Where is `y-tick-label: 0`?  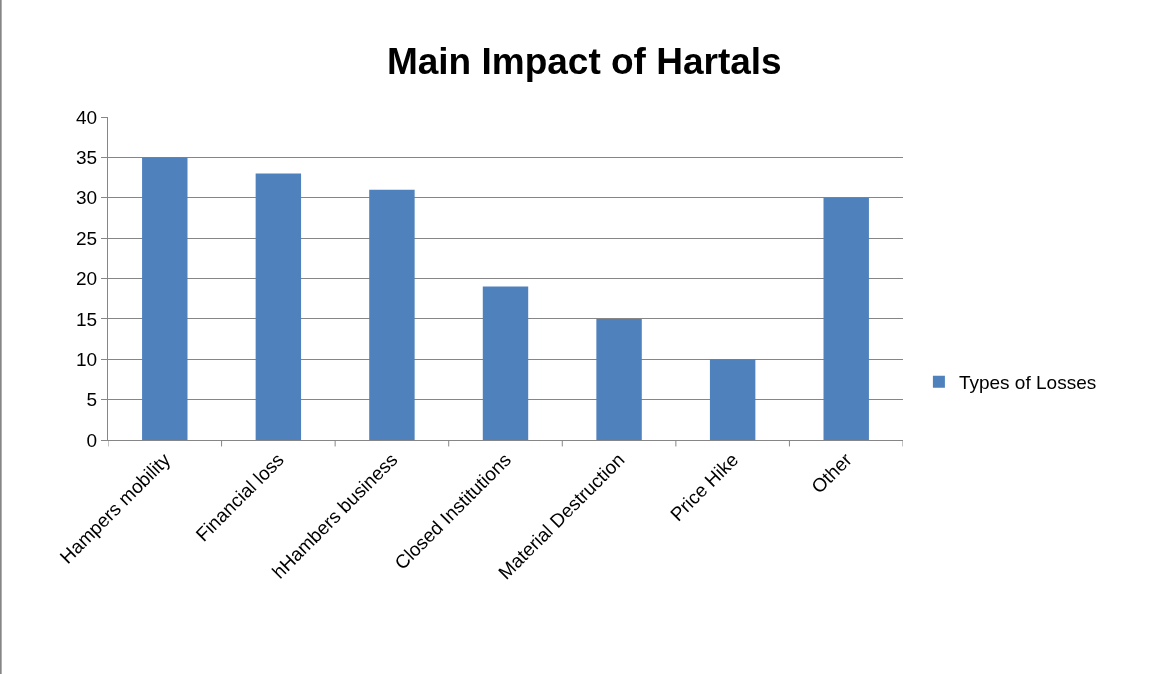
y-tick-label: 0 is located at coordinates (92, 440).